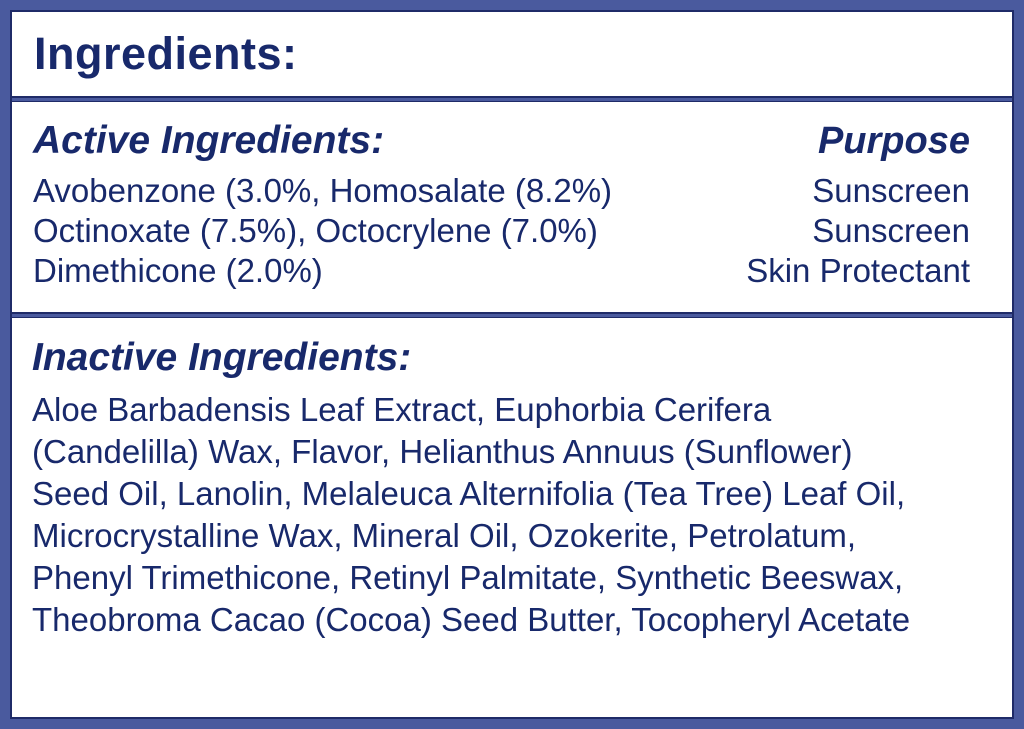 This screenshot has width=1024, height=729. I want to click on inactive-ingredients-heading: Inactive Ingredients:, so click(222, 357).